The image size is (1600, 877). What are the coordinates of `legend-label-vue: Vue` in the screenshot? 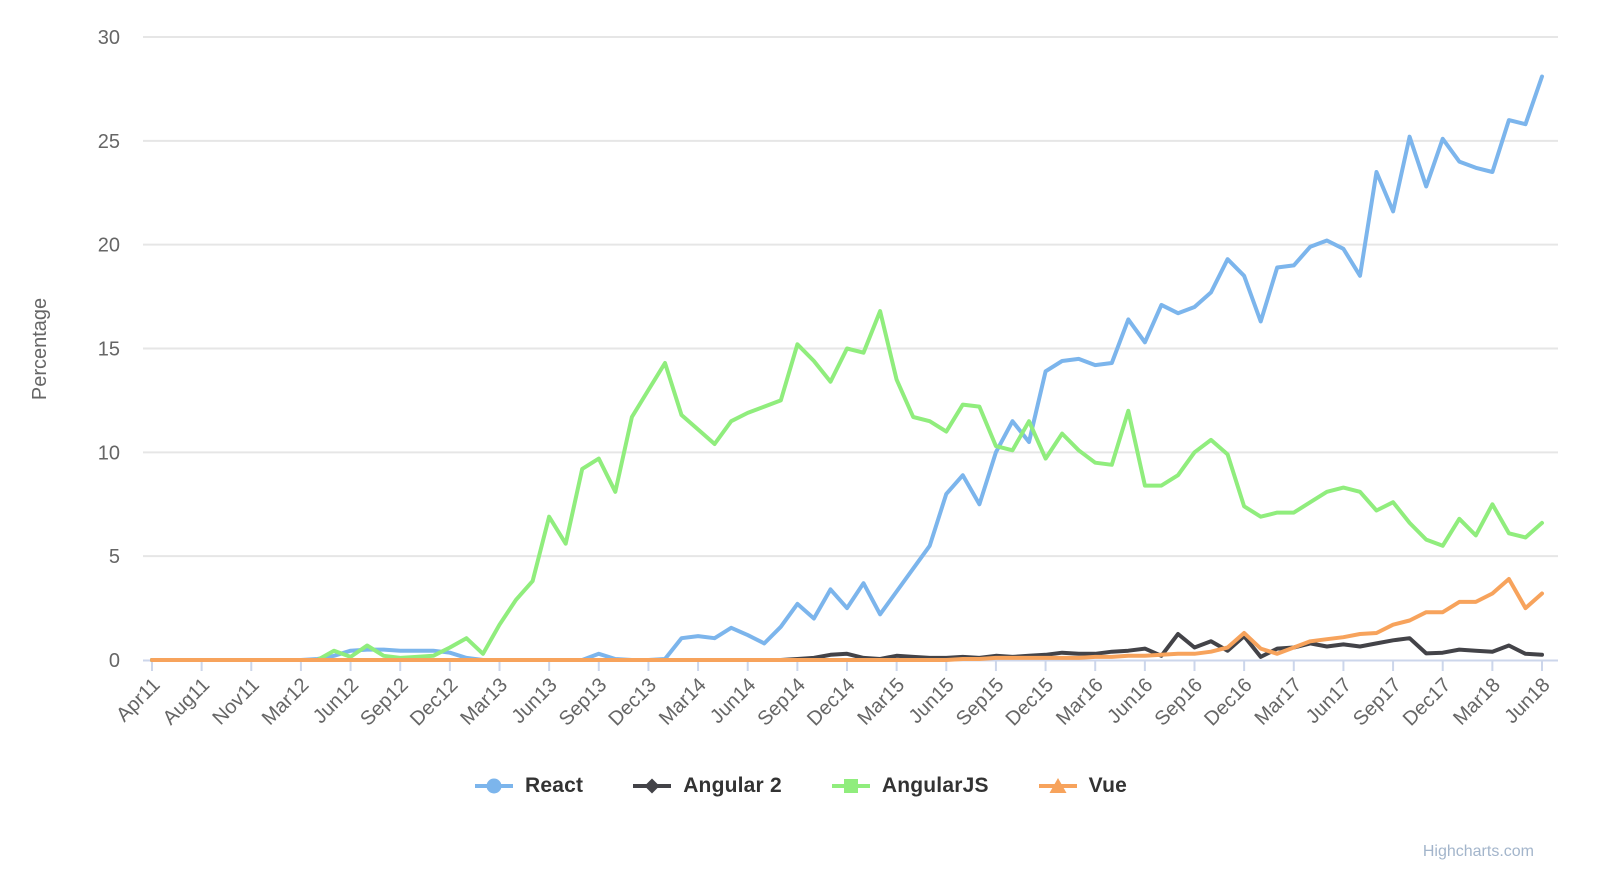 It's located at (1108, 785).